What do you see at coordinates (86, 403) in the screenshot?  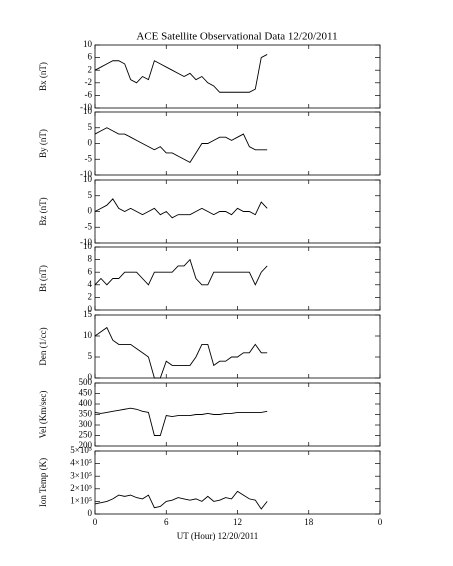 I see `y-tick-label: 400` at bounding box center [86, 403].